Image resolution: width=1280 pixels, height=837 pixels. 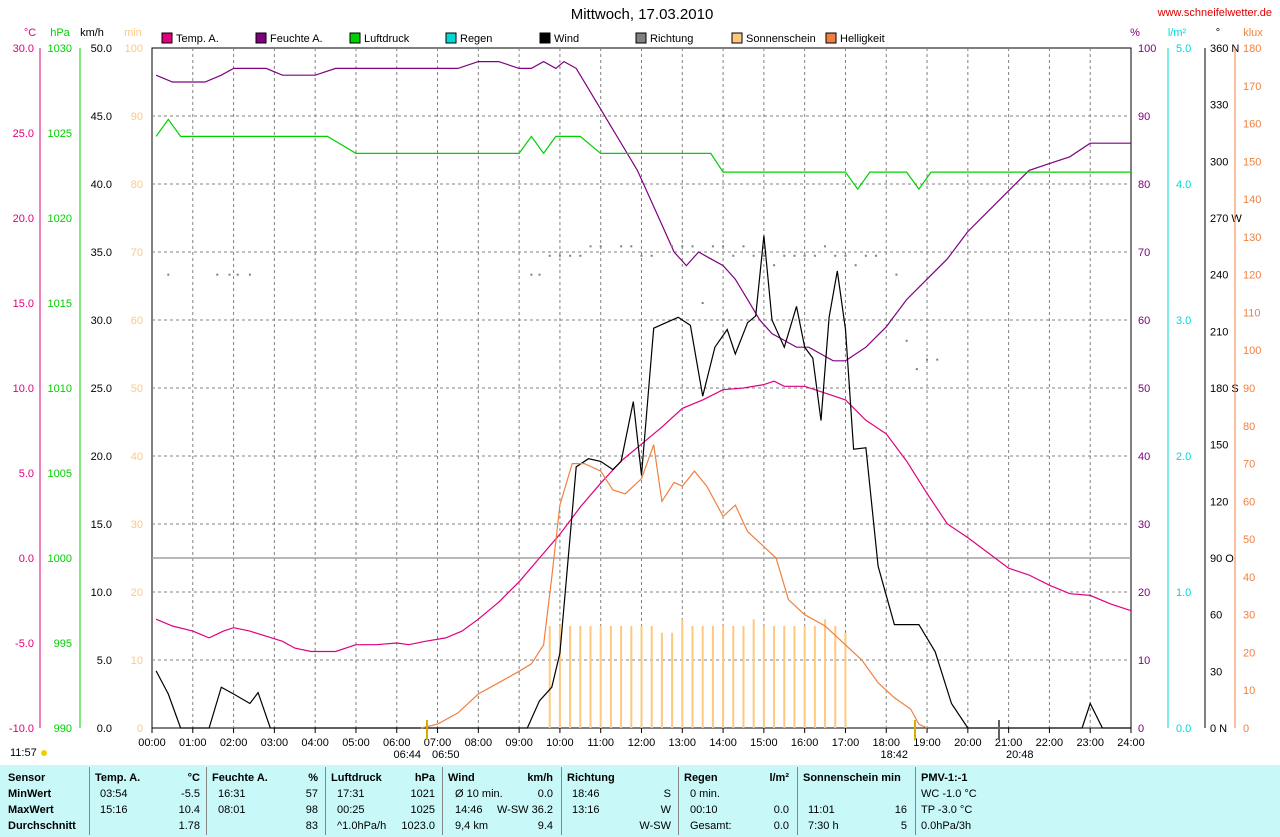 What do you see at coordinates (947, 810) in the screenshot?
I see `stats-pmv-max_time: TP -3.0 °C` at bounding box center [947, 810].